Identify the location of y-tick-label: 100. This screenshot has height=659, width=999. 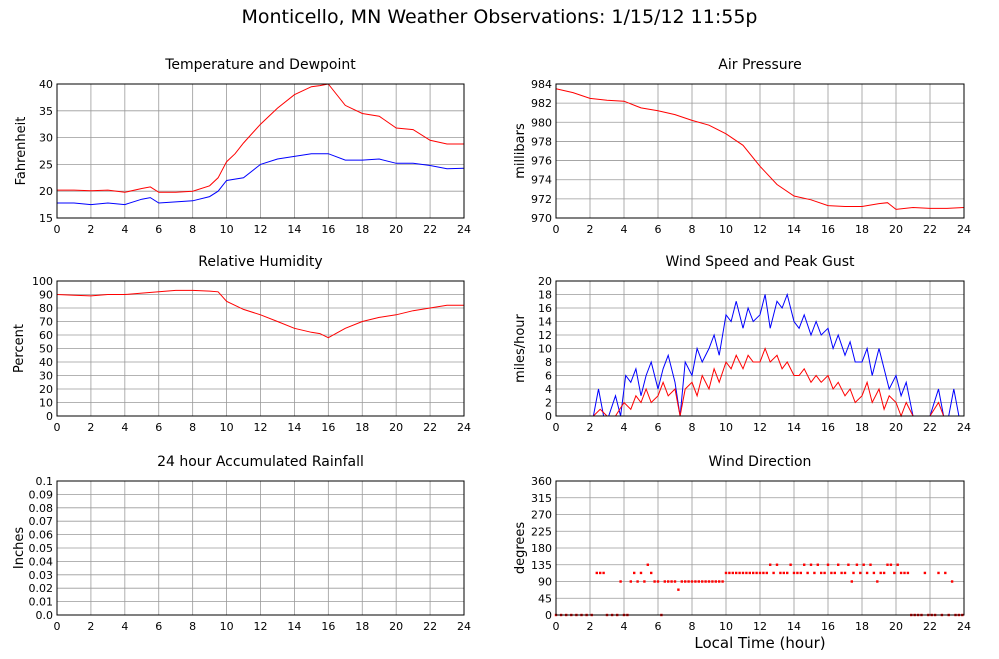
(42, 281).